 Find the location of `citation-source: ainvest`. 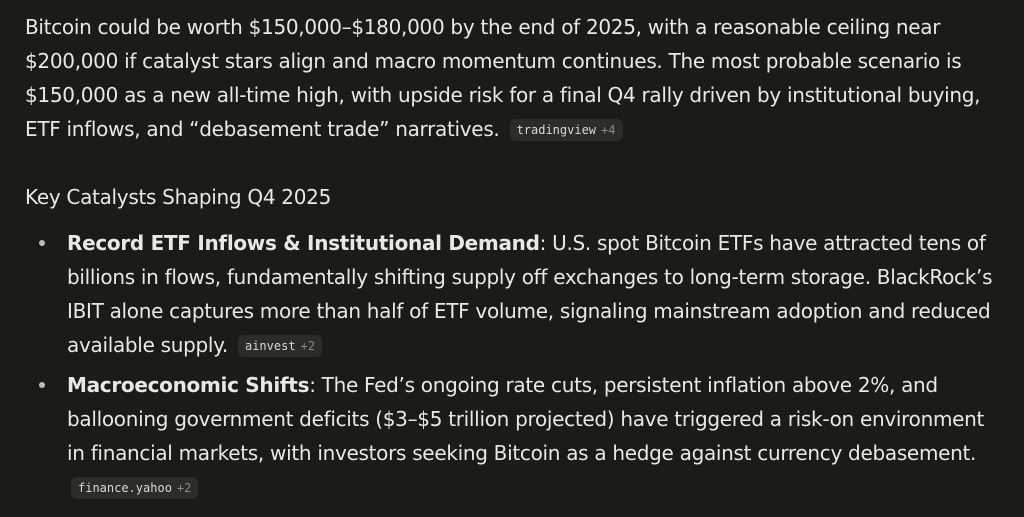

citation-source: ainvest is located at coordinates (270, 346).